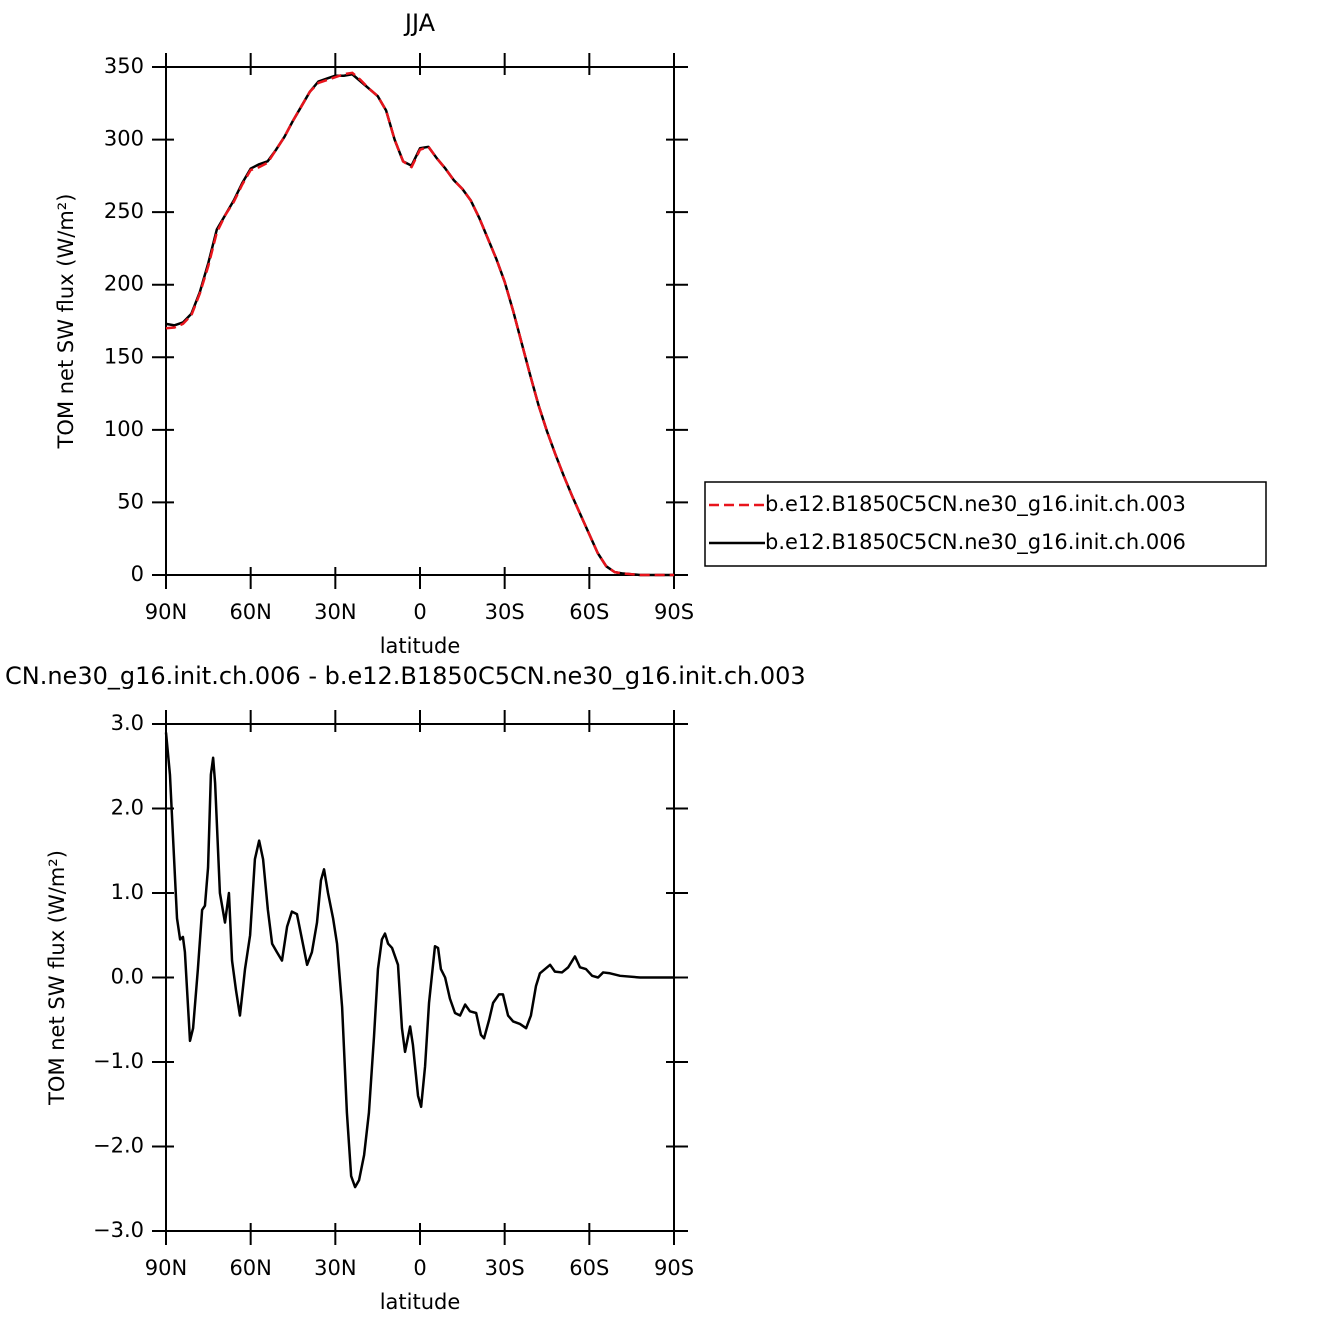 This screenshot has width=1322, height=1325. Describe the element at coordinates (127, 892) in the screenshot. I see `y-tick-label: 1.0` at that location.